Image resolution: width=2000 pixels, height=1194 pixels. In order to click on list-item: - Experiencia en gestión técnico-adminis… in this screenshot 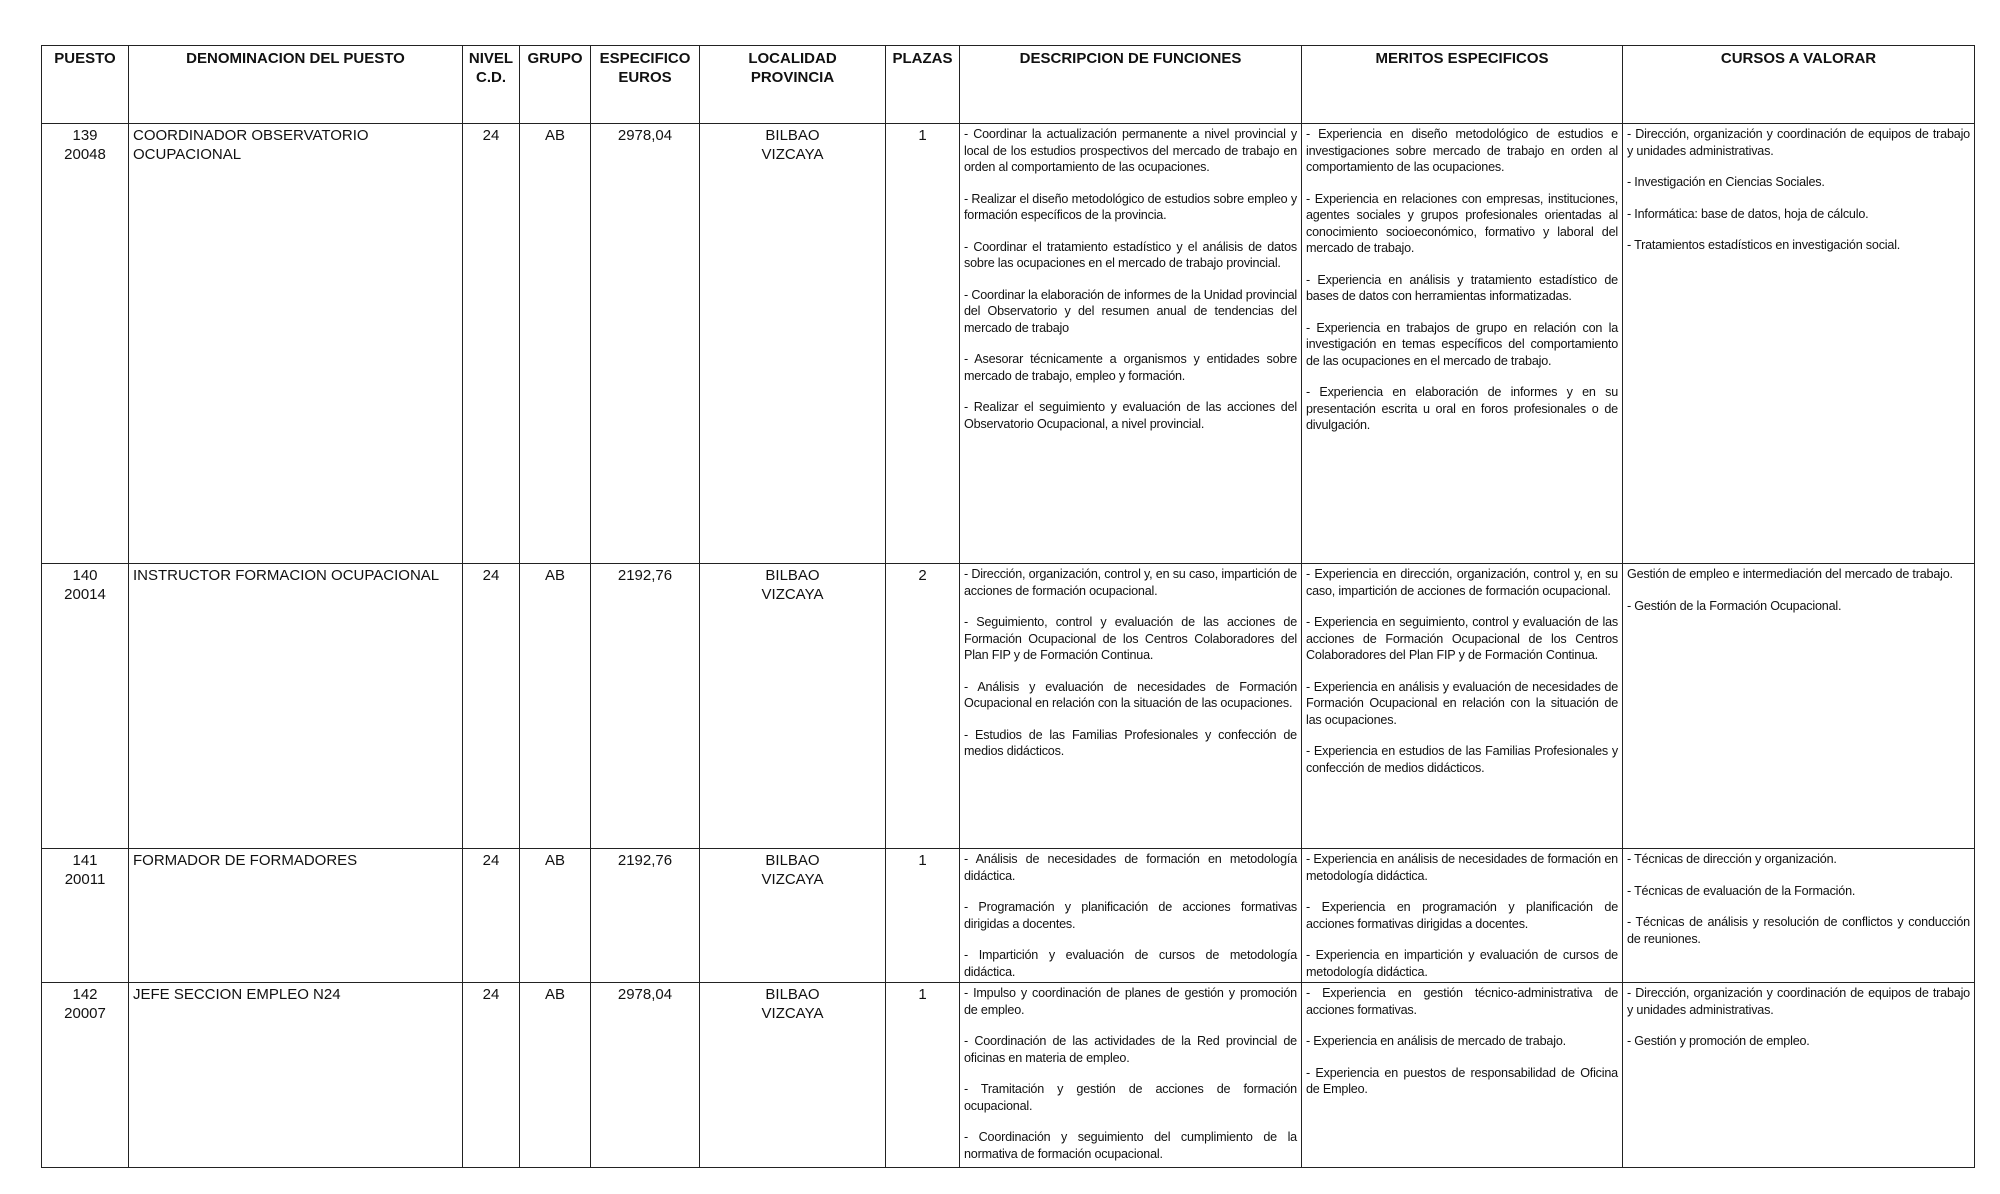, I will do `click(1462, 1001)`.